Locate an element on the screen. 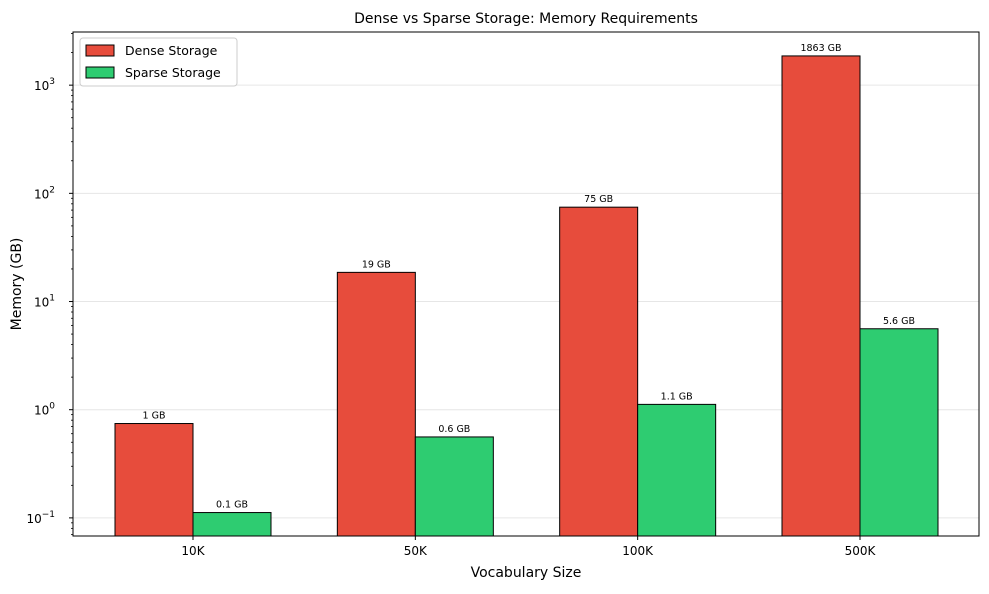 This screenshot has height=594, width=989. bar-value-label: 0.1 GB is located at coordinates (232, 505).